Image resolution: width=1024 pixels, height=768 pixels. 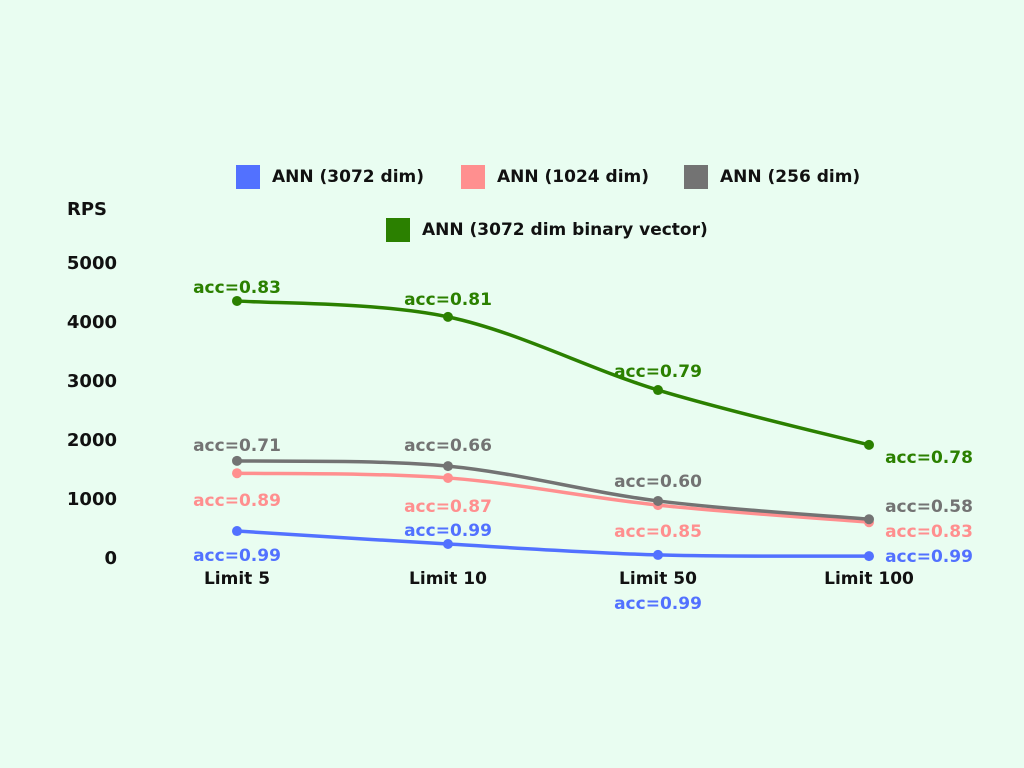 I want to click on x-tick-label: Limit 100, so click(x=869, y=579).